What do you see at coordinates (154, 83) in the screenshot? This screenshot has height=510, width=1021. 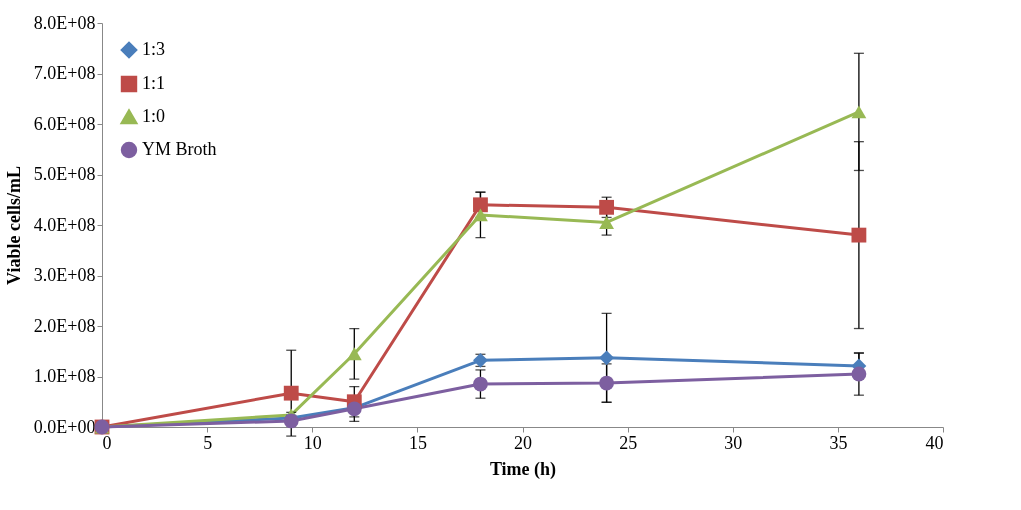 I see `legend-label: 1:1` at bounding box center [154, 83].